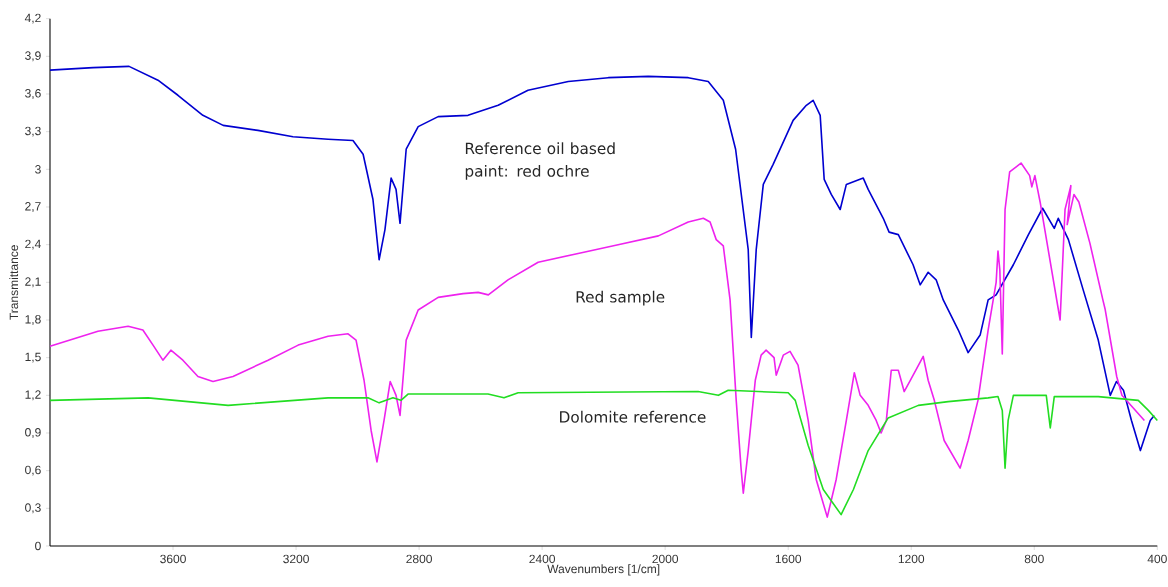 This screenshot has height=587, width=1168. Describe the element at coordinates (33, 282) in the screenshot. I see `y-tick-label: 2,1` at that location.